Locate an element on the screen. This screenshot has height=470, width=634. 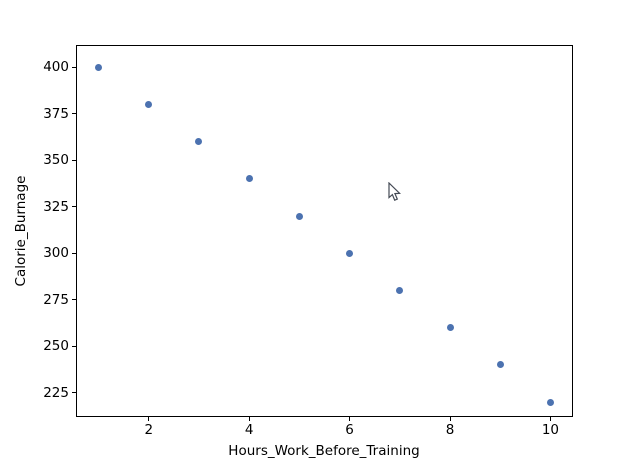
x-tick-label: 2 is located at coordinates (149, 430).